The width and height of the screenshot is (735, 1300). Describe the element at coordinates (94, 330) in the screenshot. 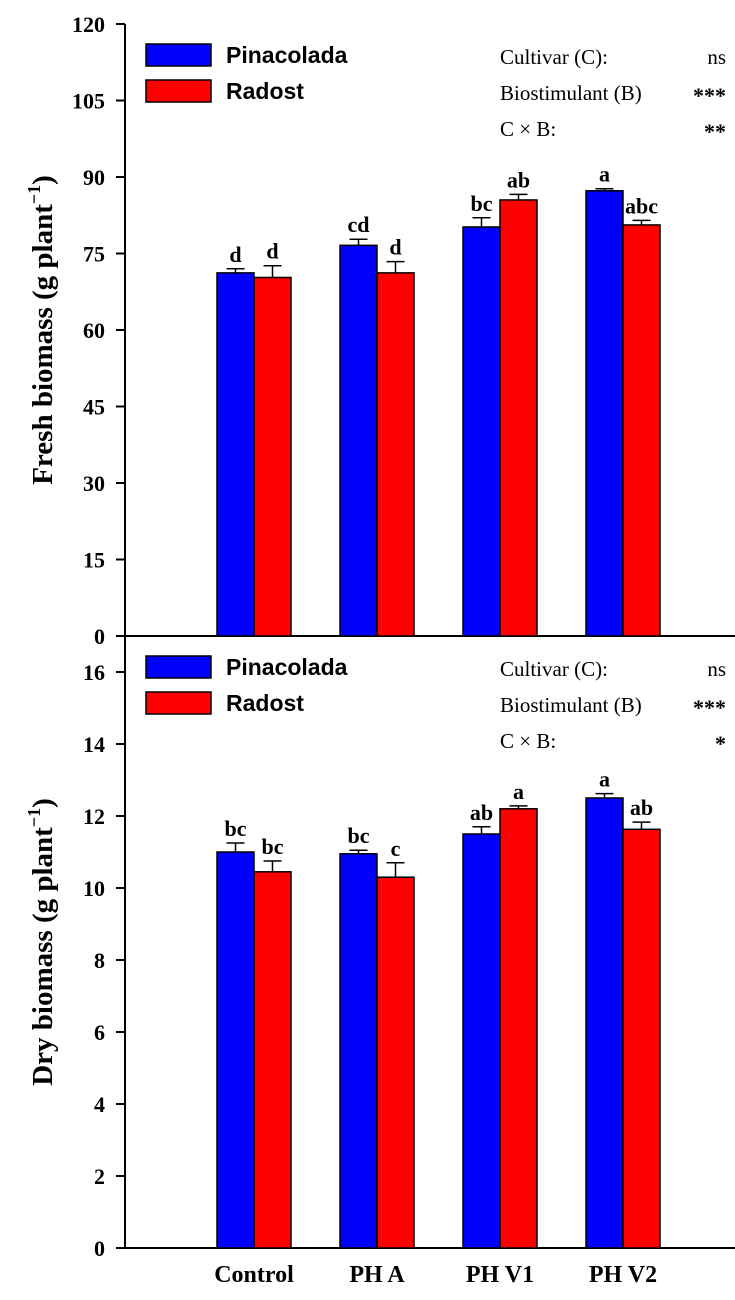

I see `y-tick-label: 60` at that location.